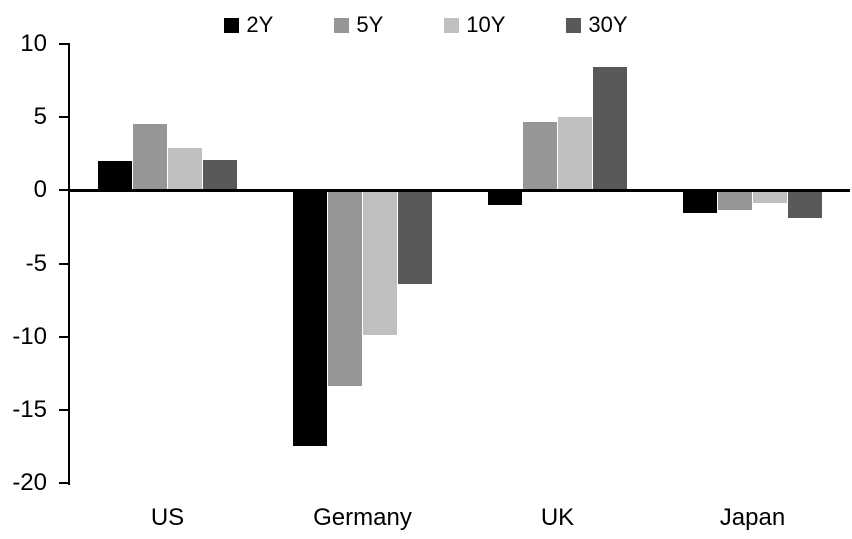 The width and height of the screenshot is (852, 539). Describe the element at coordinates (232, 25) in the screenshot. I see `legend-swatch-2y-icon` at that location.